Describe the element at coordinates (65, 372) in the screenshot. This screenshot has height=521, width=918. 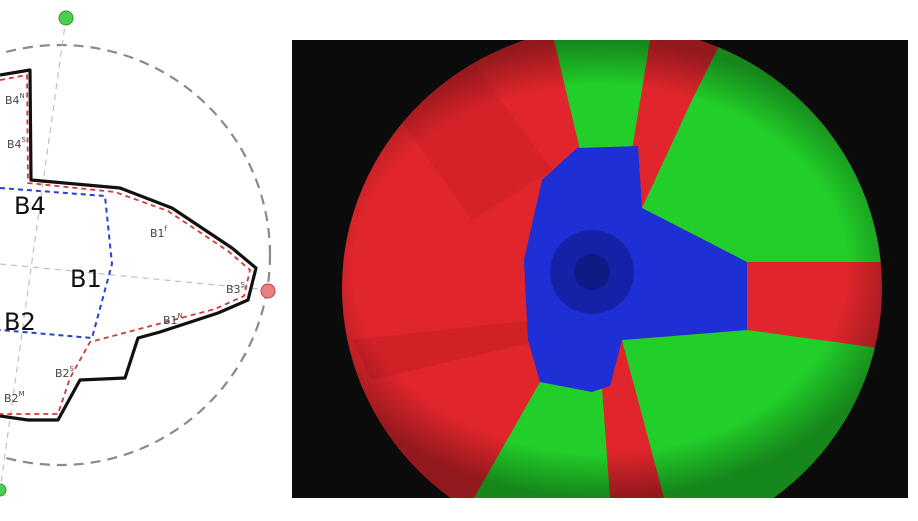
I see `label-b2-lower: B2S` at that location.